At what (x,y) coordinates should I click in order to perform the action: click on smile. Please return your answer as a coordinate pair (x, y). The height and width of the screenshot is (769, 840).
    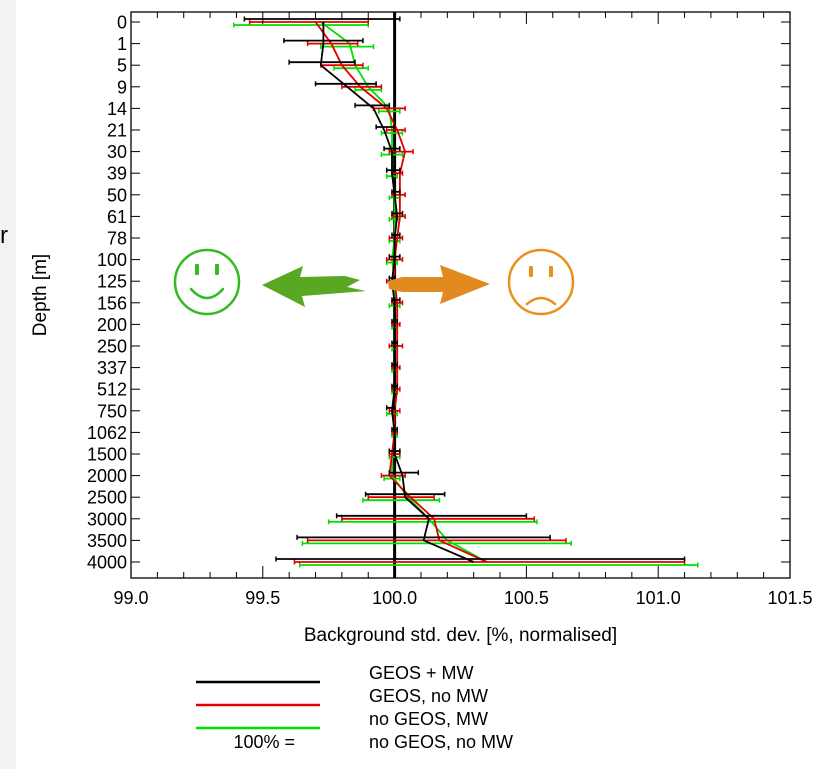
    Looking at the image, I should click on (207, 293).